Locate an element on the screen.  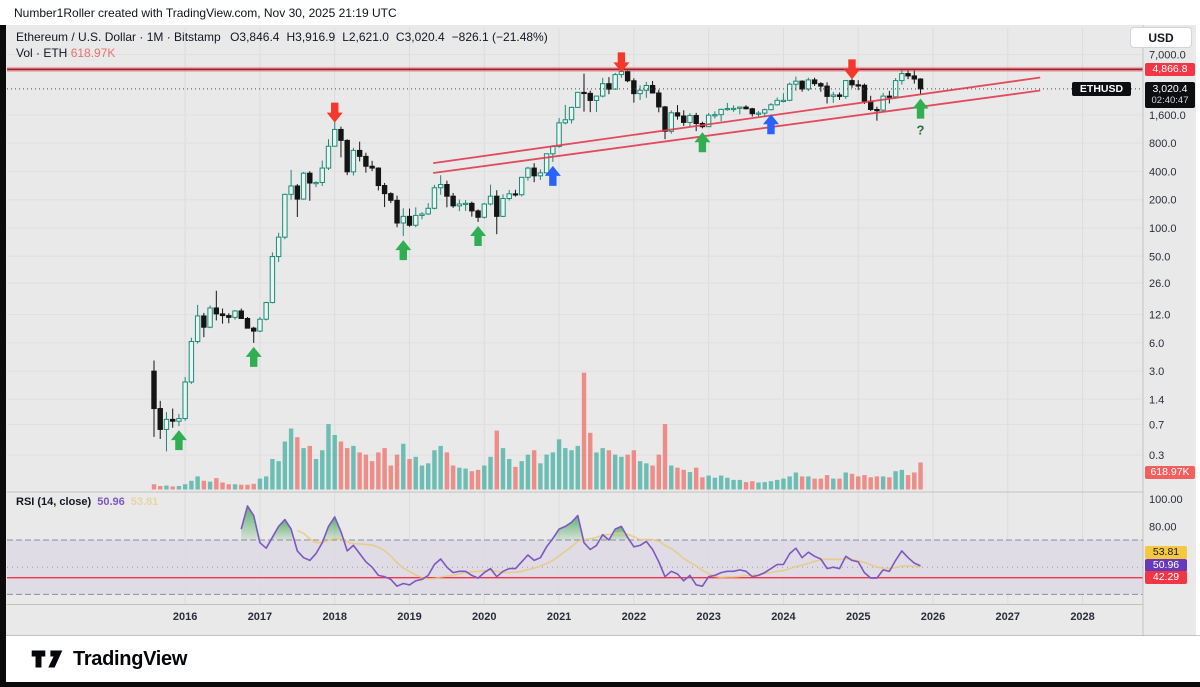
rsi-label: RSI (14, close) is located at coordinates (54, 502).